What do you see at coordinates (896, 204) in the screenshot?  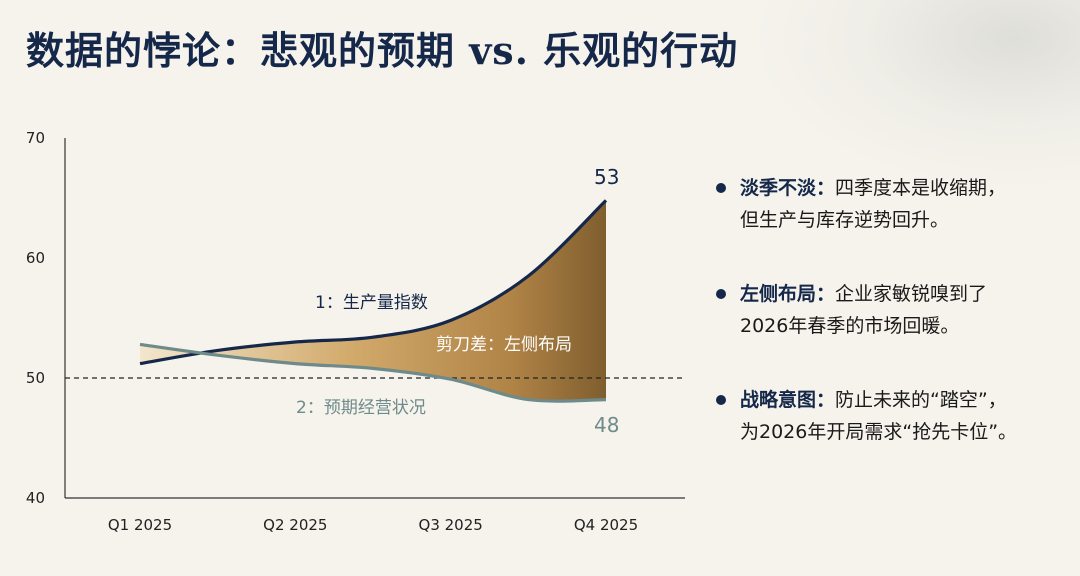 I see `bullet-item: 淡季不淡：四季度本是收缩期， 但生产与库存逆势回升。` at bounding box center [896, 204].